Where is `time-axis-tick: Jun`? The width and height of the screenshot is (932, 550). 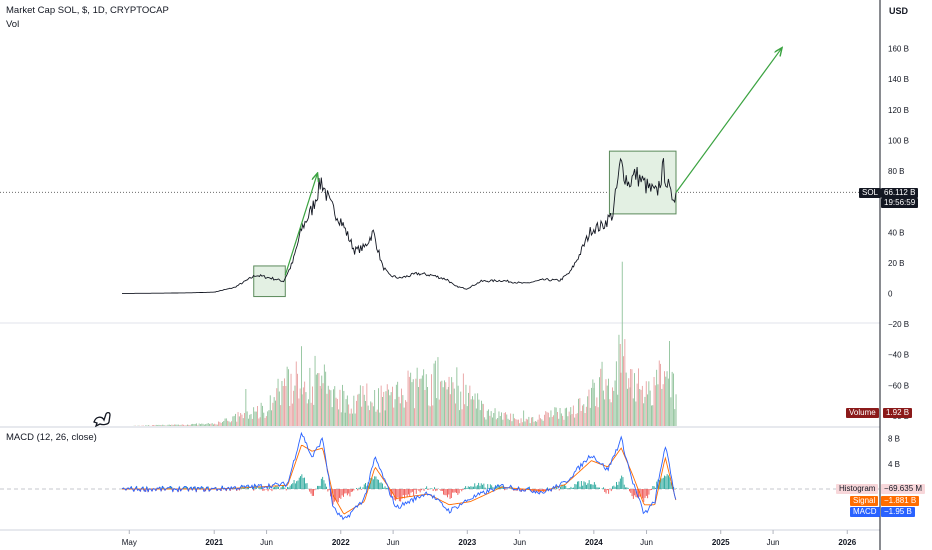
time-axis-tick: Jun is located at coordinates (393, 542).